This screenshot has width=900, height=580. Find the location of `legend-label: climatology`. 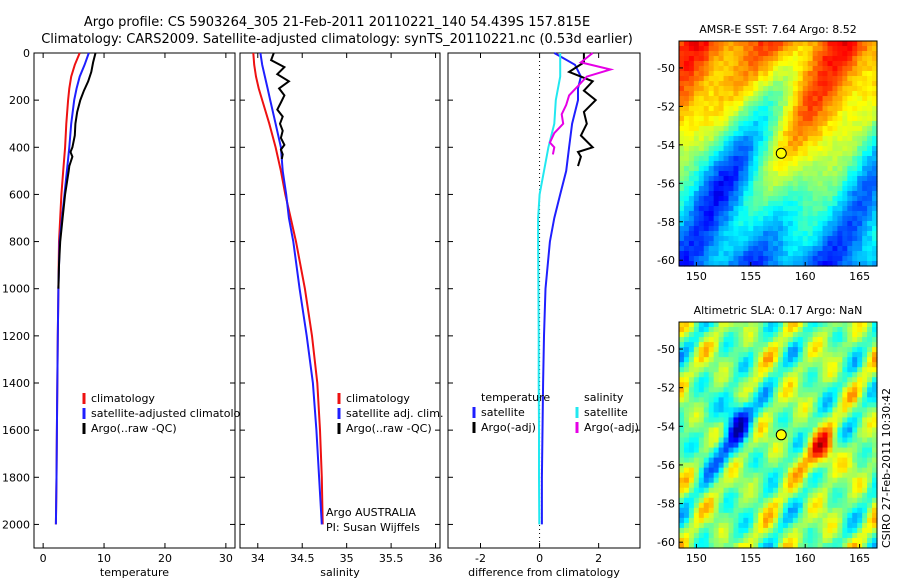

legend-label: climatology is located at coordinates (123, 398).